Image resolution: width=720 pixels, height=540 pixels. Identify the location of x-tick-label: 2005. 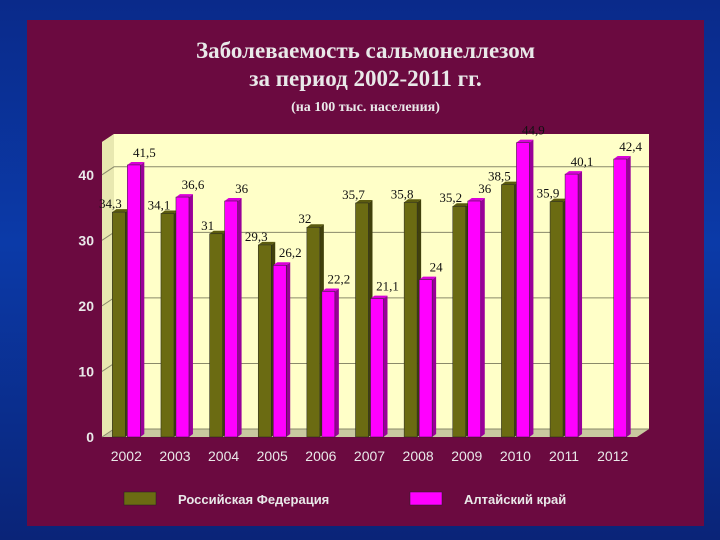
(272, 456).